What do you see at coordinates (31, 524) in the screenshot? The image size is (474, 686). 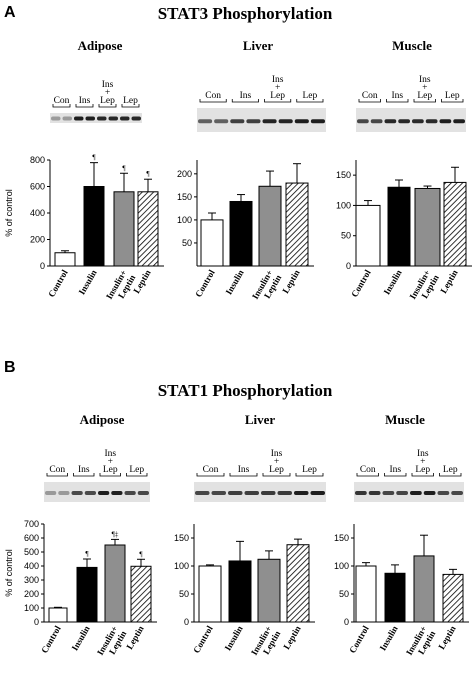 I see `y-tick-label: 700` at bounding box center [31, 524].